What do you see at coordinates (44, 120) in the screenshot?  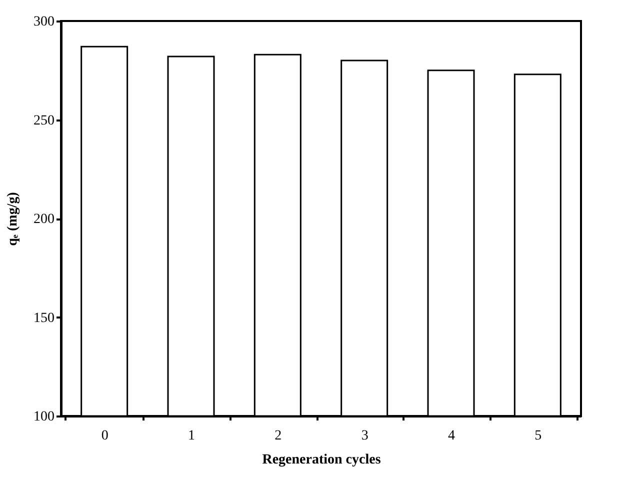 I see `y-tick-label: 250` at bounding box center [44, 120].